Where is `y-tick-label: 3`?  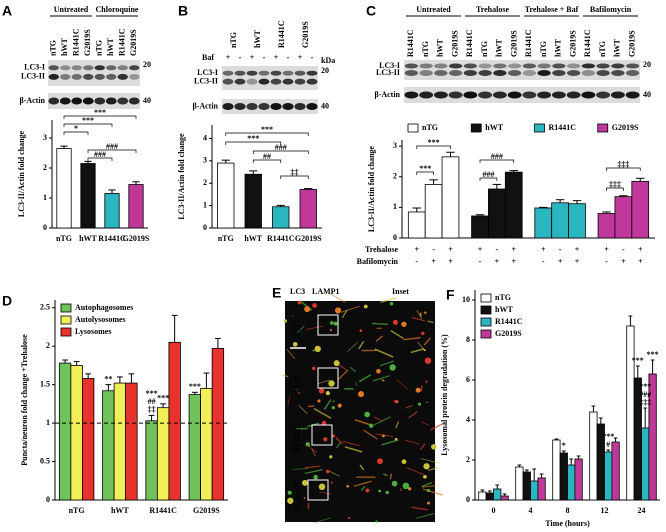
y-tick-label: 3 is located at coordinates (395, 145).